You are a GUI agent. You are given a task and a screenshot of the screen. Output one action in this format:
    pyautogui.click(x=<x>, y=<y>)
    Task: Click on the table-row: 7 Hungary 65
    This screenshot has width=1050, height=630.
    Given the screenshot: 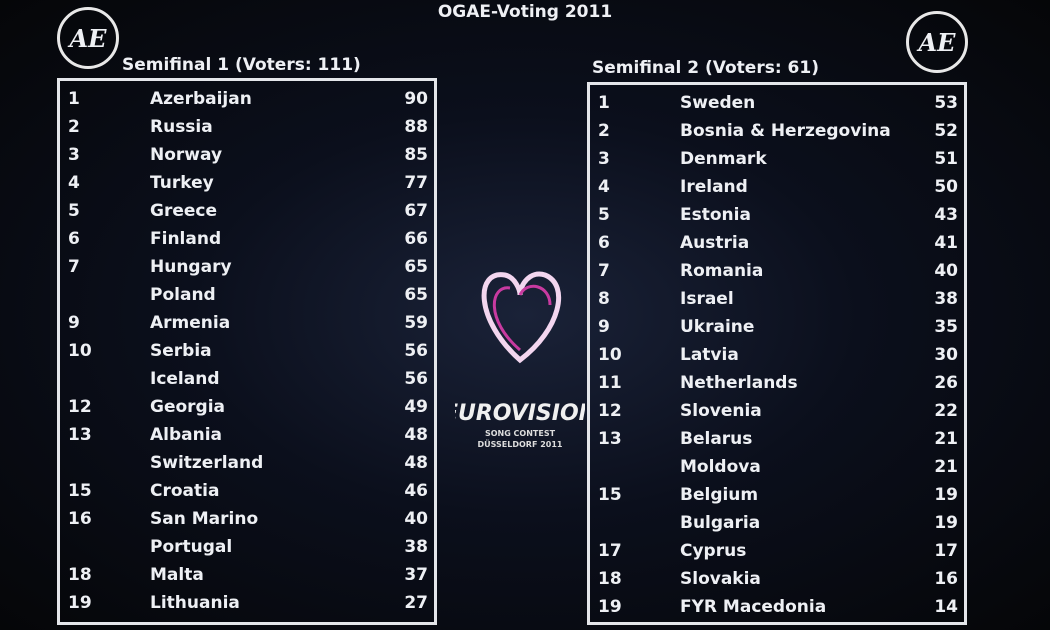 What is the action you would take?
    pyautogui.click(x=247, y=267)
    